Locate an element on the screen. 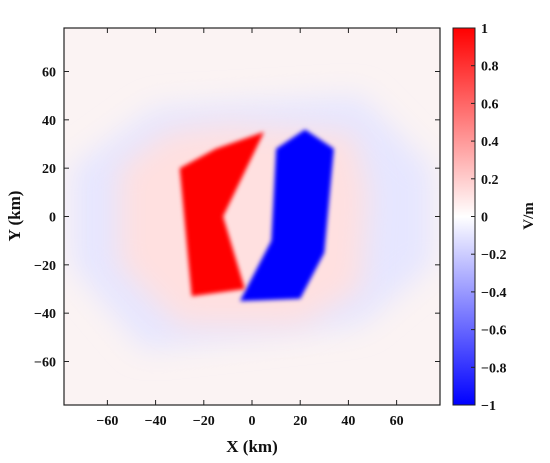  colorbar-tick-label: 0 is located at coordinates (484, 218).